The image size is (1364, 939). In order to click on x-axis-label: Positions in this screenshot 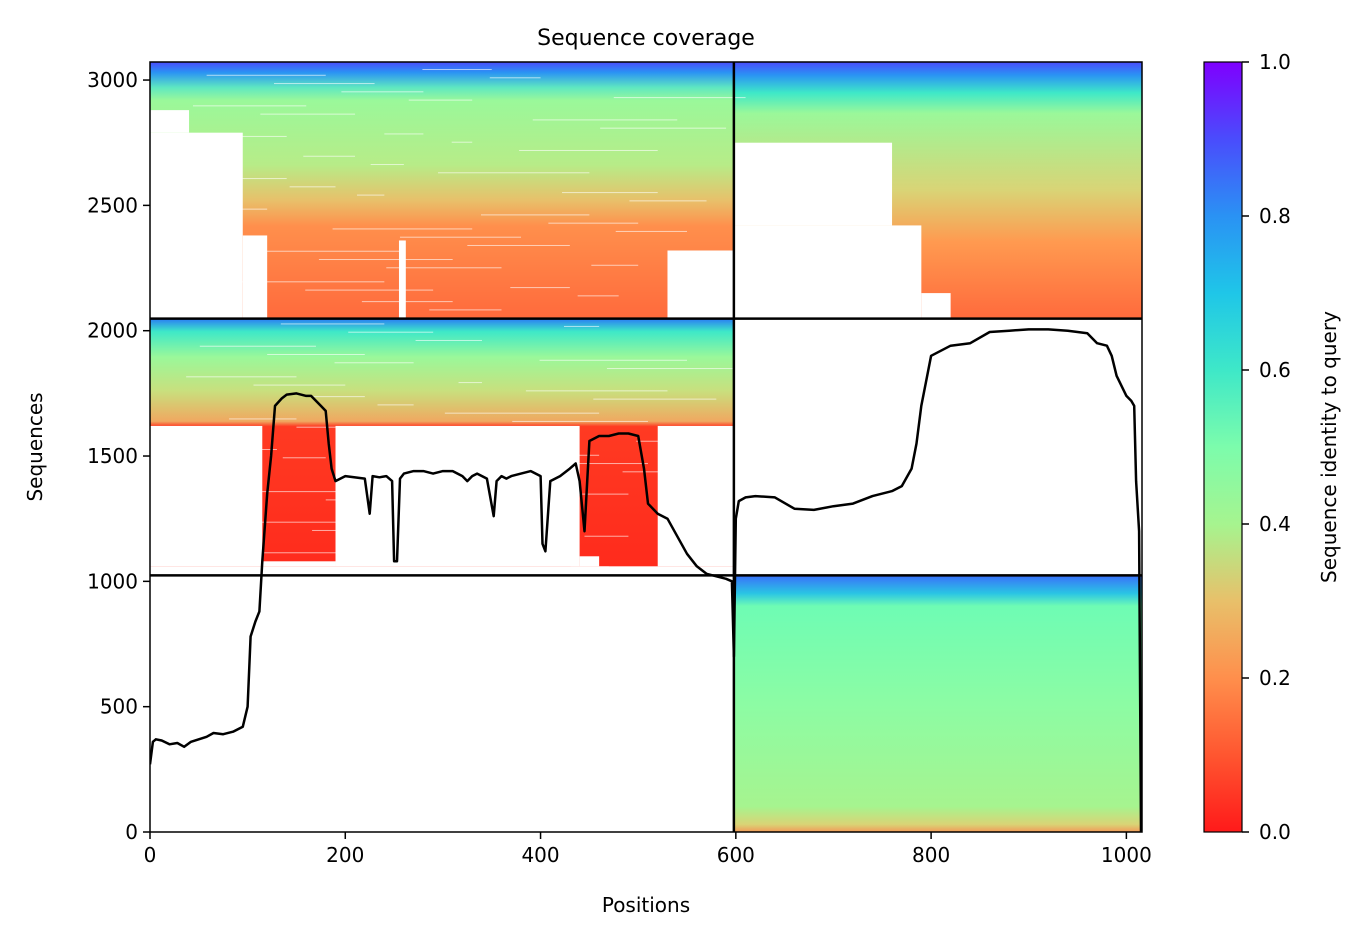, I will do `click(646, 905)`.